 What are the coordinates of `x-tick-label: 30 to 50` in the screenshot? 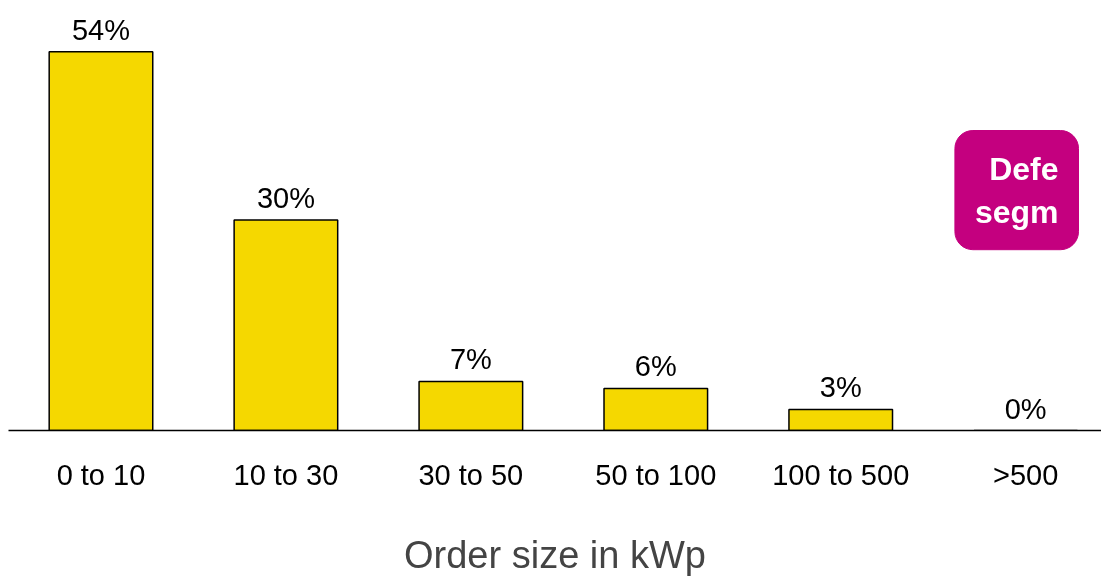 It's located at (471, 474).